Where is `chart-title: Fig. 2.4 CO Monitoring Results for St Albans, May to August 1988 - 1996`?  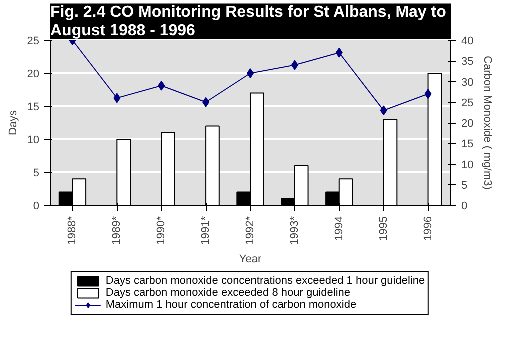
chart-title: Fig. 2.4 CO Monitoring Results for St Albans, May to August 1988 - 1996 is located at coordinates (248, 22).